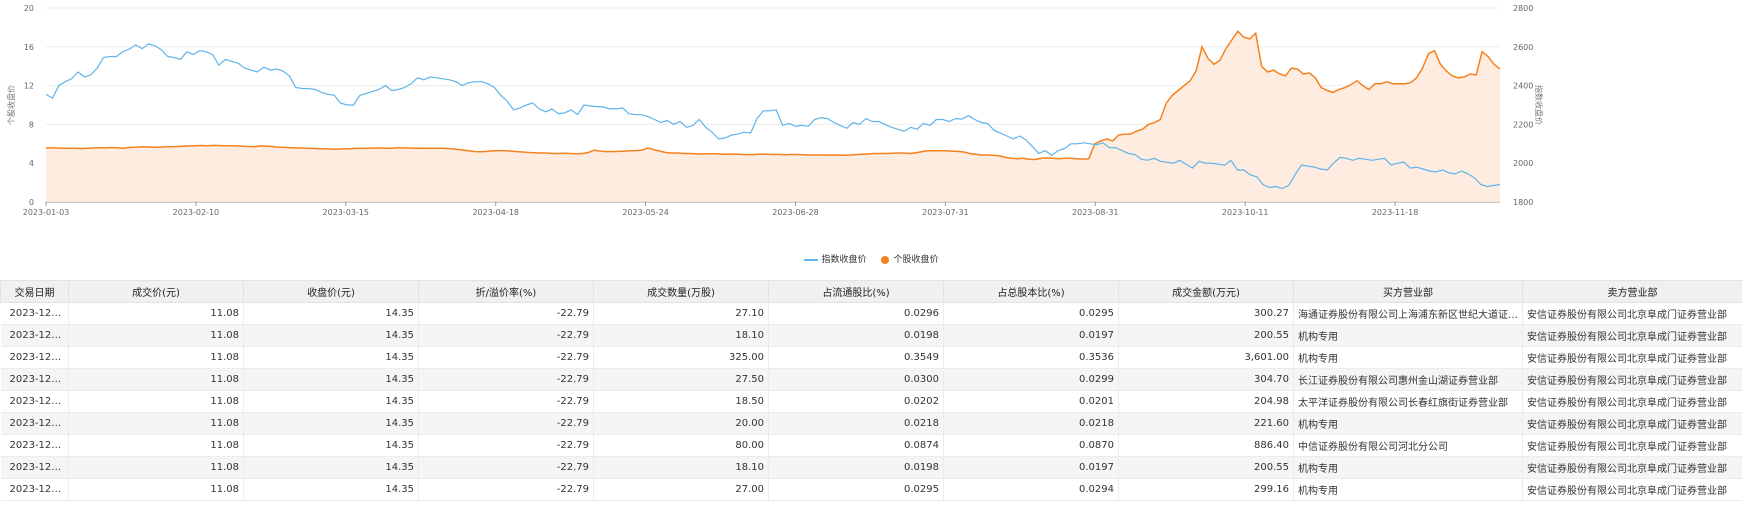 Image resolution: width=1742 pixels, height=508 pixels. I want to click on cell-amount: 886.40, so click(1206, 445).